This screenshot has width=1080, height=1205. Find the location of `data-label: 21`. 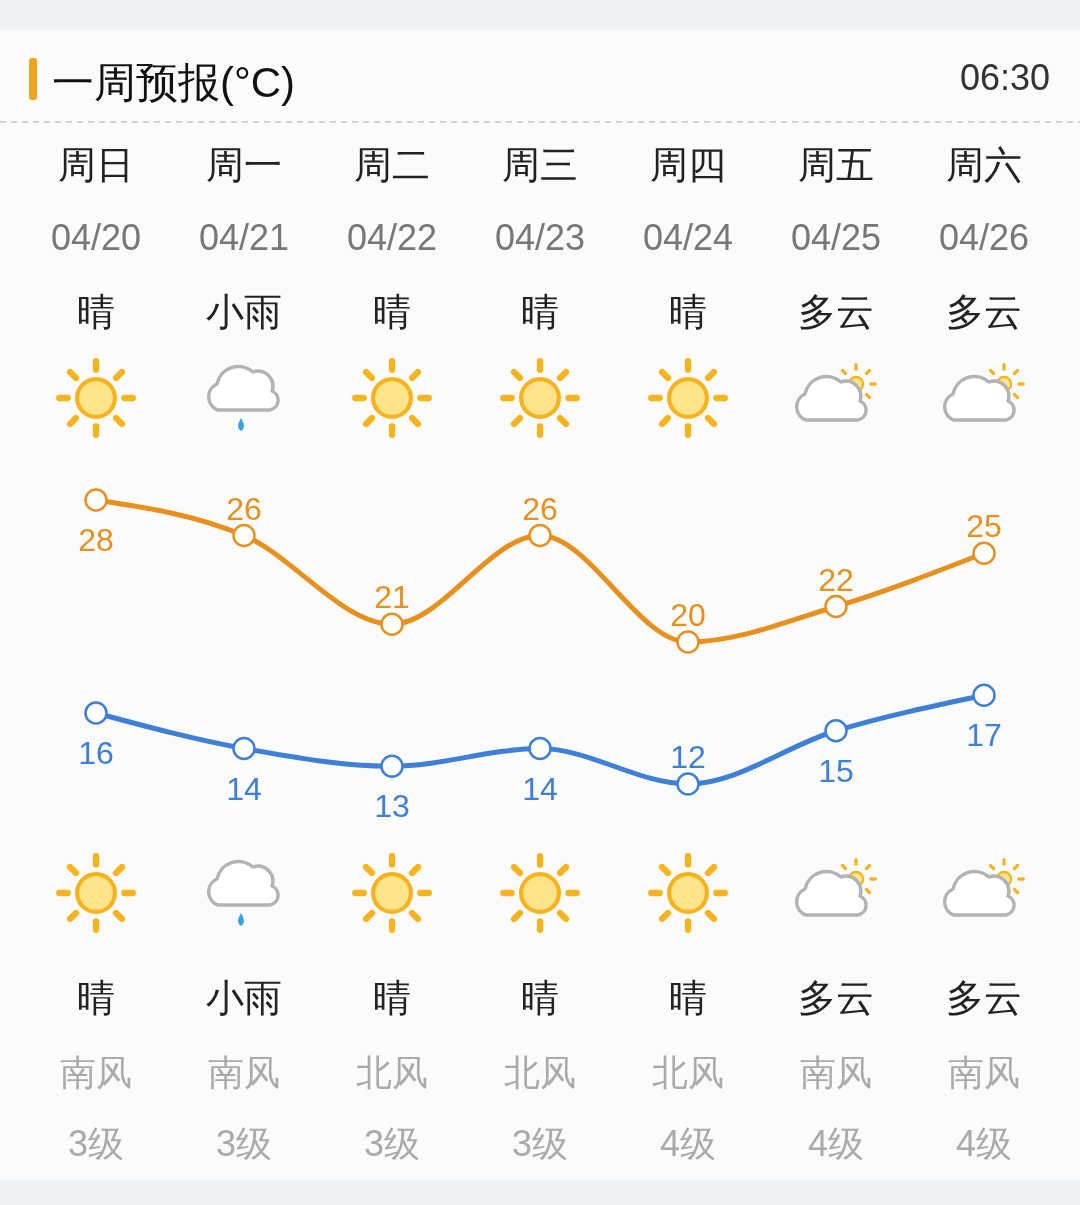

data-label: 21 is located at coordinates (392, 597).